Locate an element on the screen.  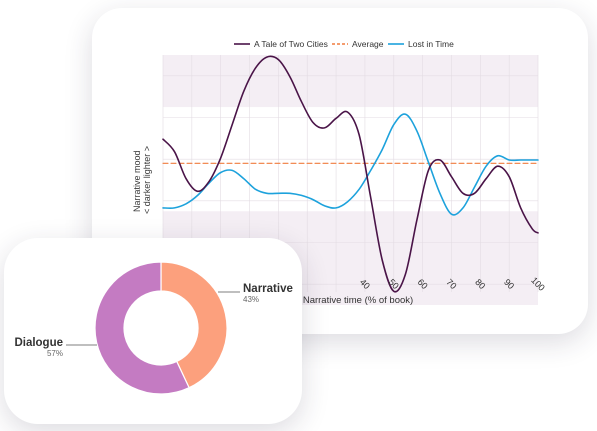
legend-label-a-tale-of-two-cities: A Tale of Two Cities is located at coordinates (291, 44).